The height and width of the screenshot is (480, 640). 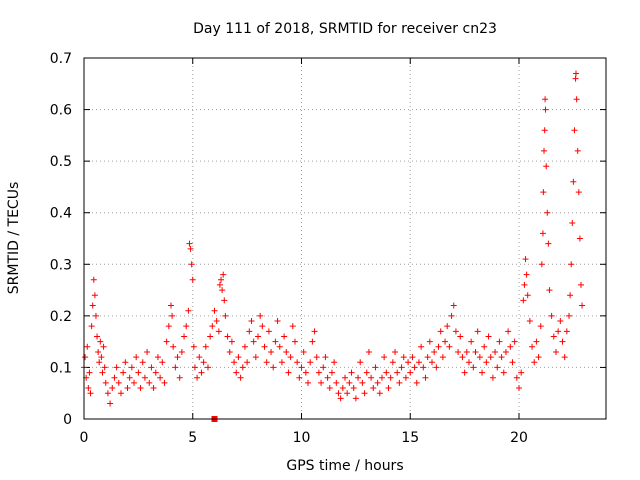 What do you see at coordinates (61, 111) in the screenshot?
I see `y-tick-label: 0.6` at bounding box center [61, 111].